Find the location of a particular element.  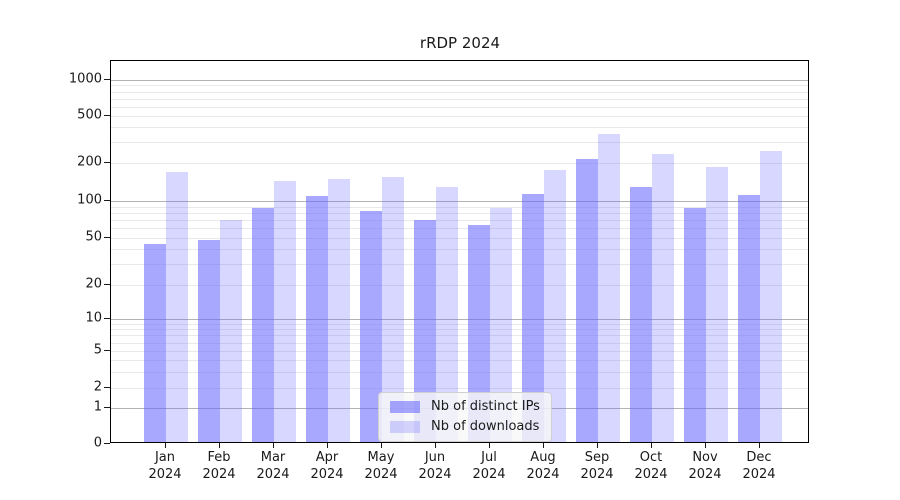

chart-title: rRDP 2024 is located at coordinates (460, 43).